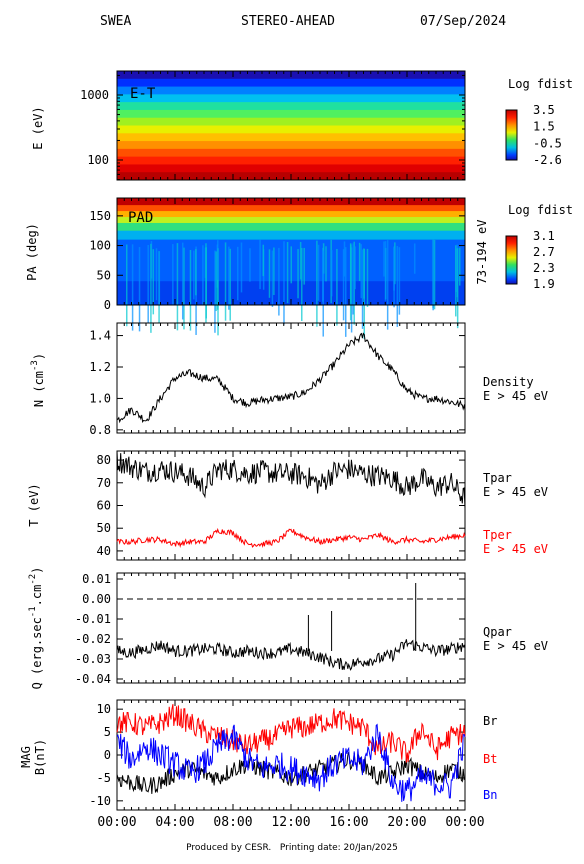 The height and width of the screenshot is (864, 584). What do you see at coordinates (143, 94) in the screenshot?
I see `et-panel-label: E-T` at bounding box center [143, 94].